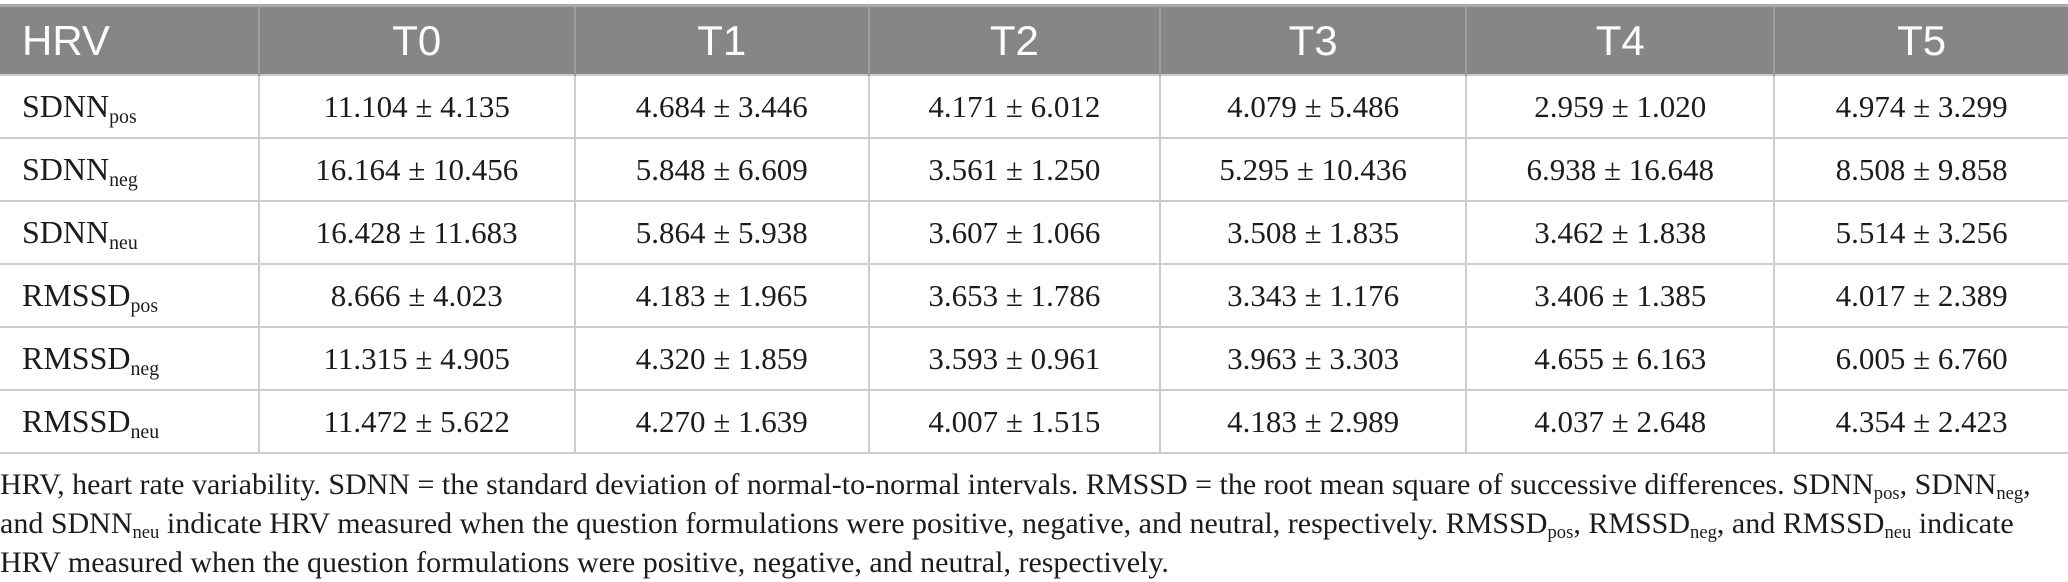  I want to click on value-cell: 11.315 ± 4.905, so click(416, 358).